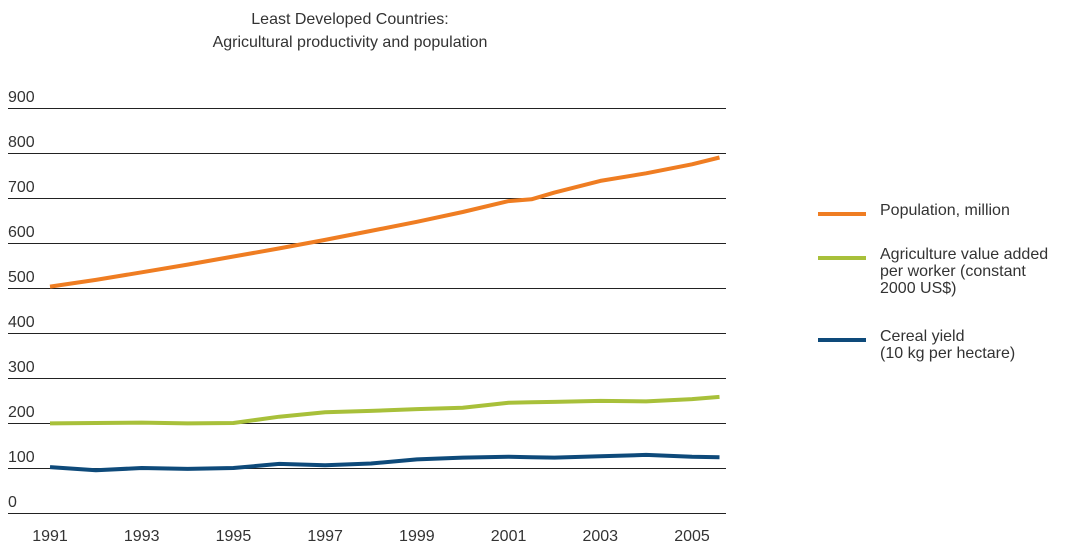 The height and width of the screenshot is (547, 1086). What do you see at coordinates (21, 412) in the screenshot?
I see `y-tick-label: 200` at bounding box center [21, 412].